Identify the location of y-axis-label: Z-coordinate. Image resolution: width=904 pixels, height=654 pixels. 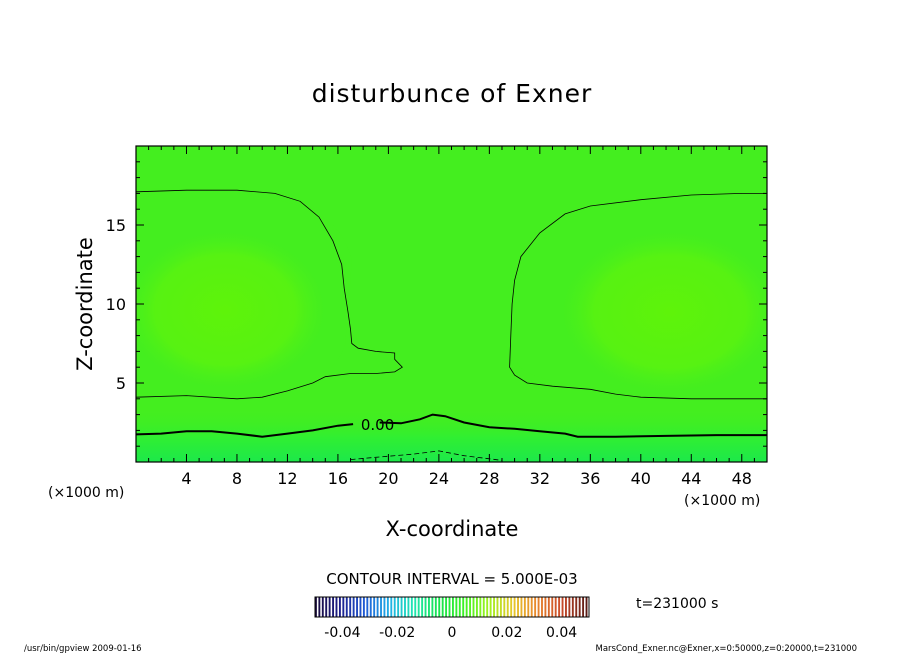
(85, 304).